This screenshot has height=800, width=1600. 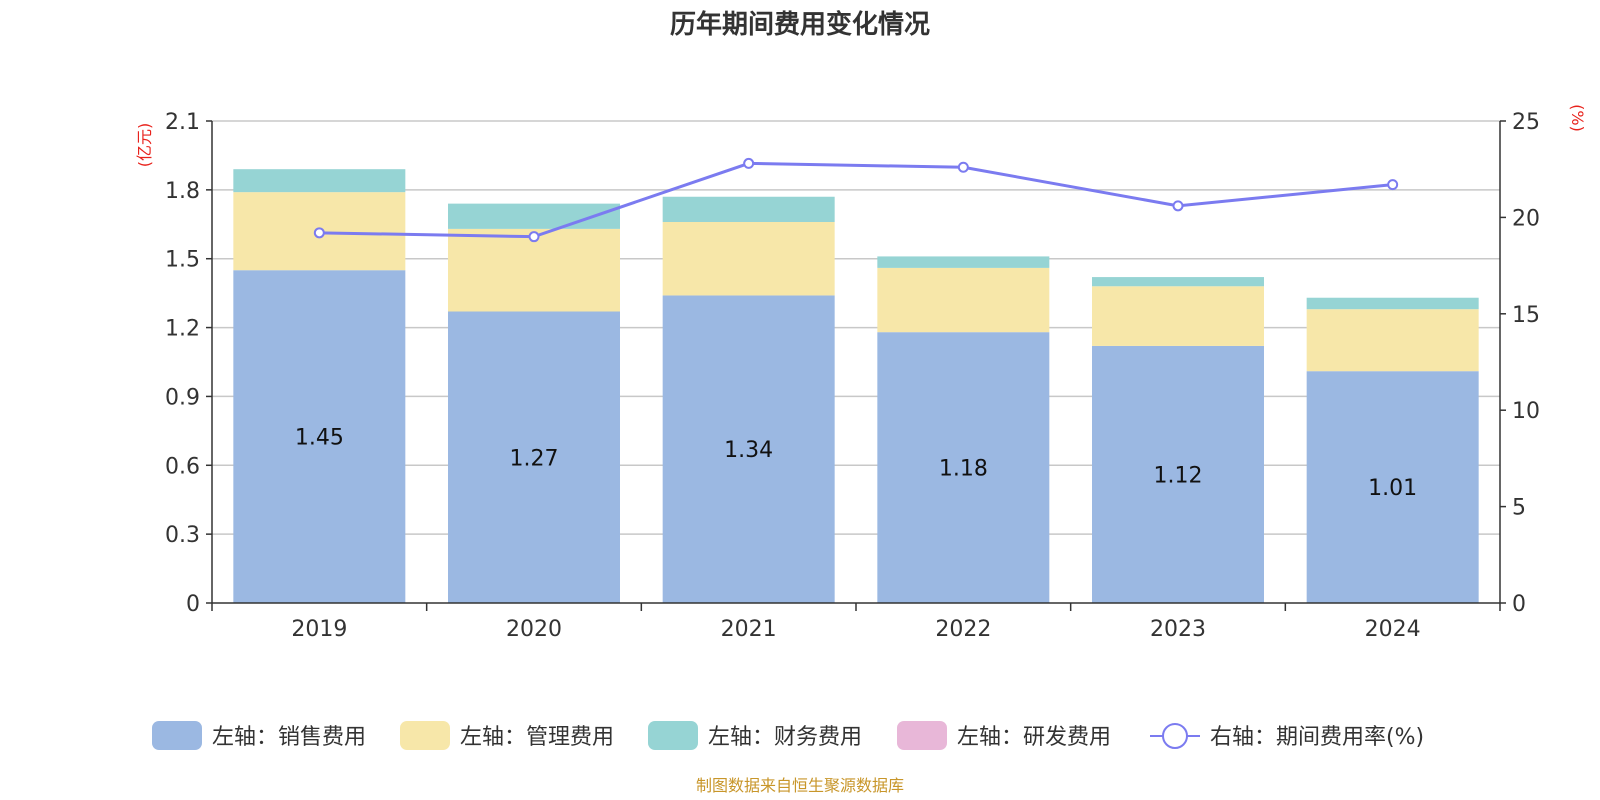 I want to click on right-tick-label: 20, so click(x=1526, y=218).